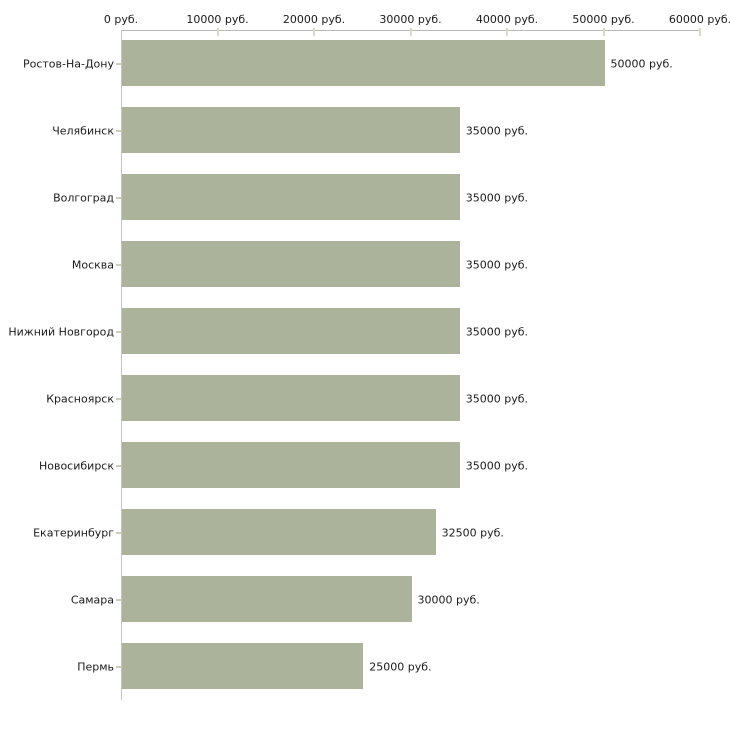  What do you see at coordinates (400, 666) in the screenshot?
I see `bar-value-label: 25000 руб.` at bounding box center [400, 666].